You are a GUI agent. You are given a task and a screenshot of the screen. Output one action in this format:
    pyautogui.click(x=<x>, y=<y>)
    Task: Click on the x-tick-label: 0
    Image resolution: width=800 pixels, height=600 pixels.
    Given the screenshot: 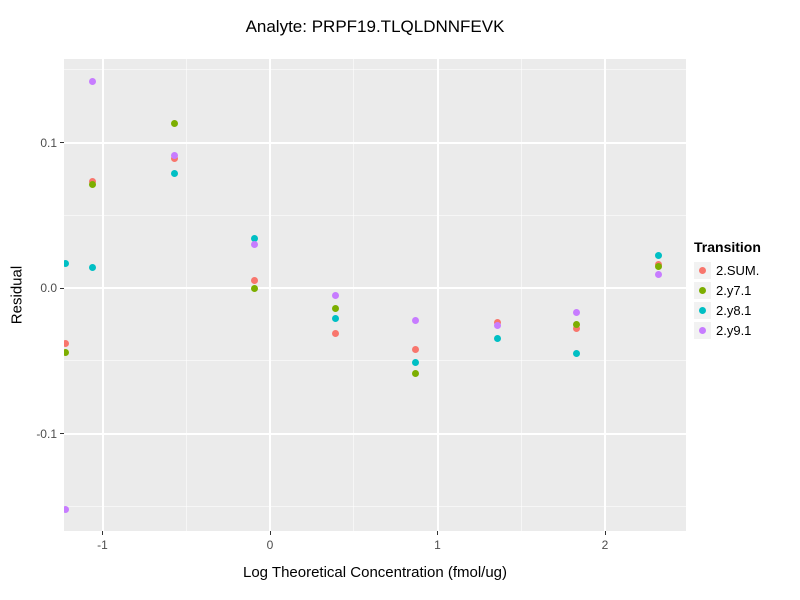 What is the action you would take?
    pyautogui.click(x=270, y=545)
    